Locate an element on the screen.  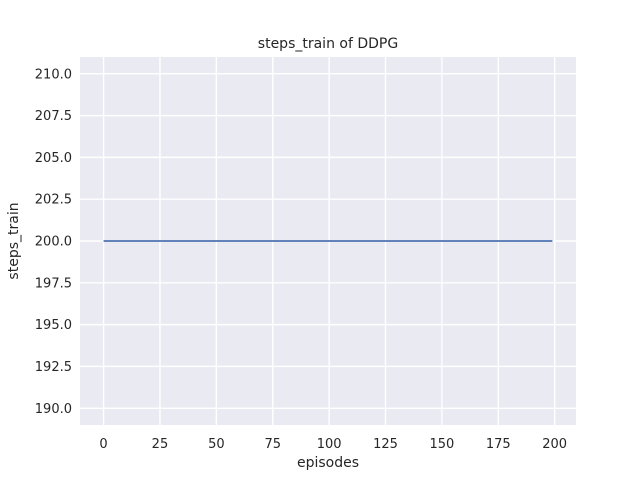
y-tick-label: 197.5 is located at coordinates (53, 283).